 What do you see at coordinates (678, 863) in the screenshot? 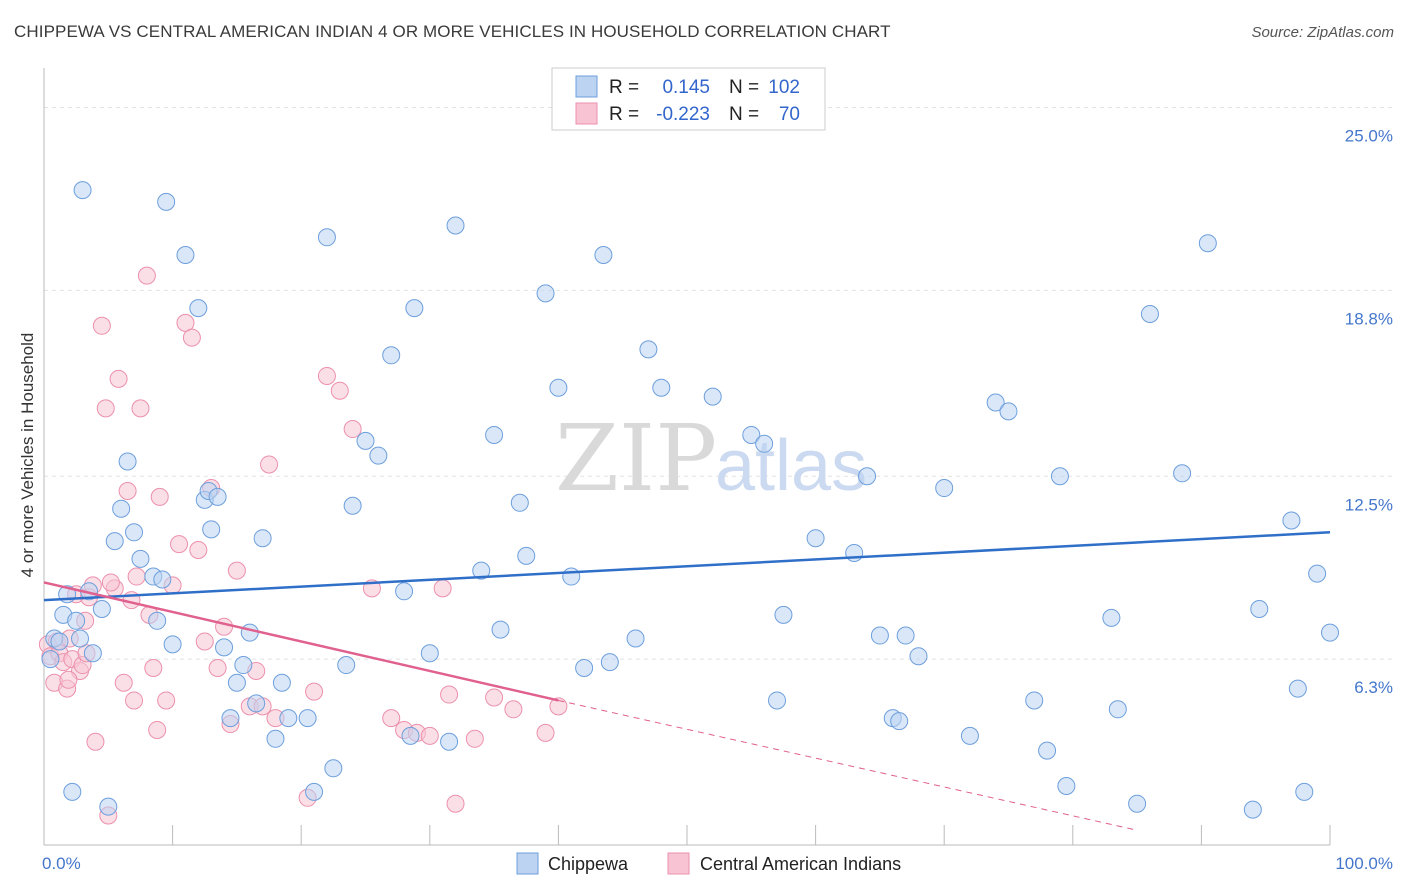
I see `bottom-legend-swatch-central` at bounding box center [678, 863].